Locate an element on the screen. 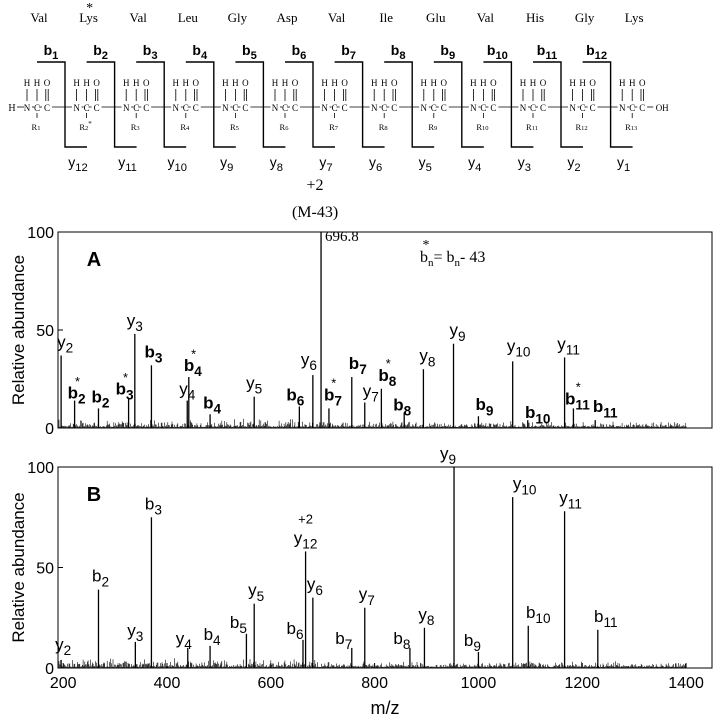 This screenshot has width=715, height=719. backbone-ca-2: C is located at coordinates (87, 108).